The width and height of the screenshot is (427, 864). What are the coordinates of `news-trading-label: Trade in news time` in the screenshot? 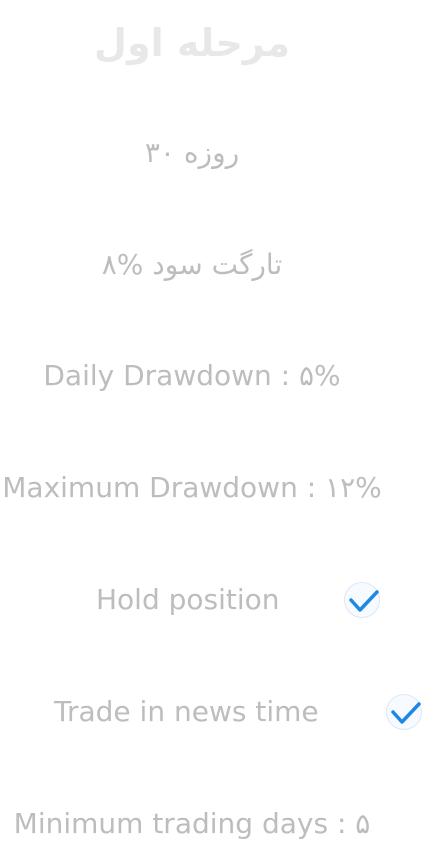 It's located at (186, 711).